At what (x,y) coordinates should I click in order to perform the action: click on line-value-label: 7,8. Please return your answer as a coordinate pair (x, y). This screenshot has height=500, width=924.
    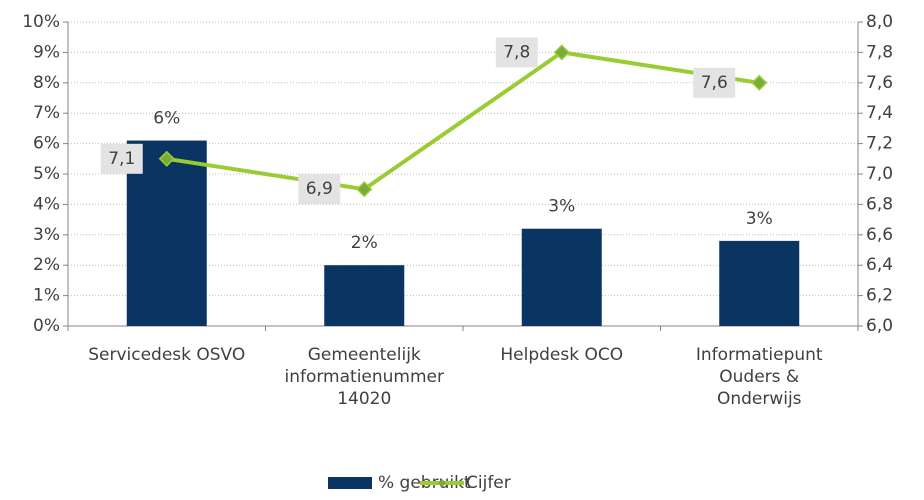
    Looking at the image, I should click on (516, 52).